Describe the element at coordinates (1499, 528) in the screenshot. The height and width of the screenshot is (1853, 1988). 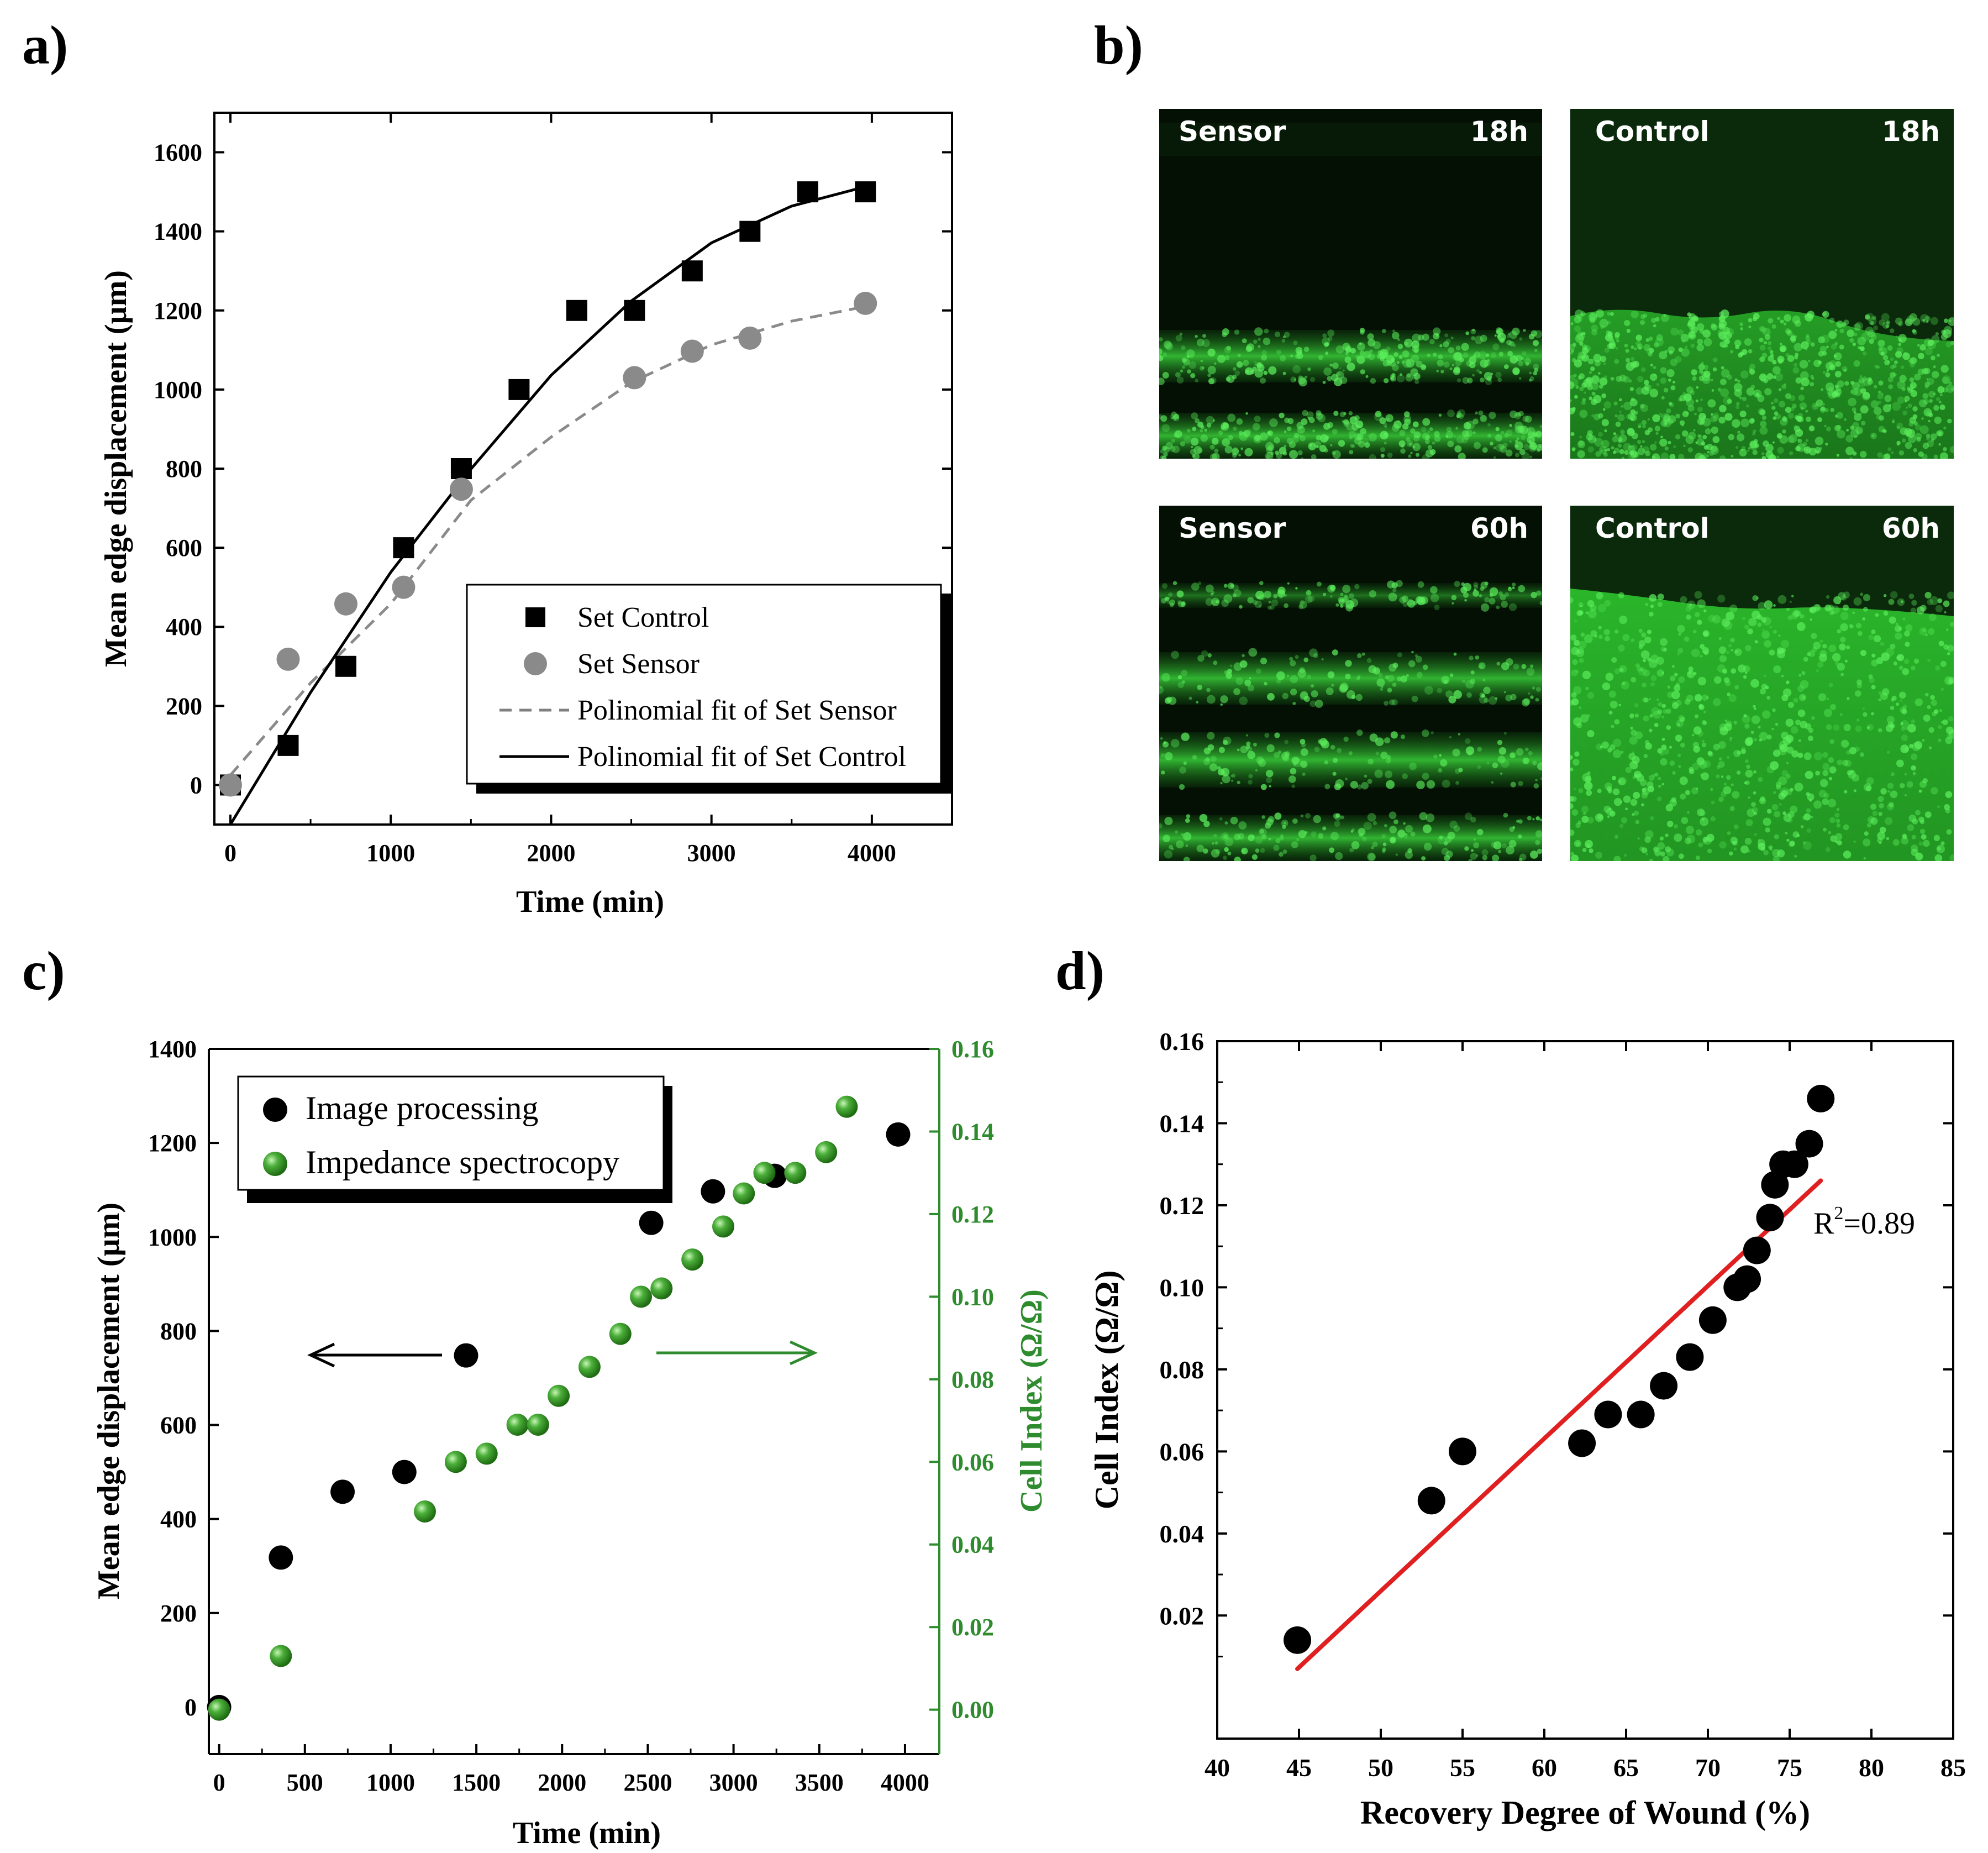
I see `micrograph-label-right: 60h` at that location.